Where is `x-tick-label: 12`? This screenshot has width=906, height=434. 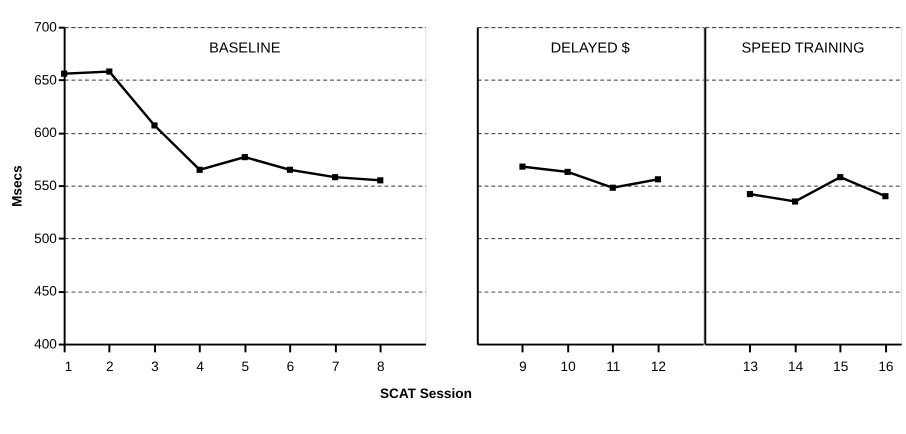 x-tick-label: 12 is located at coordinates (658, 366).